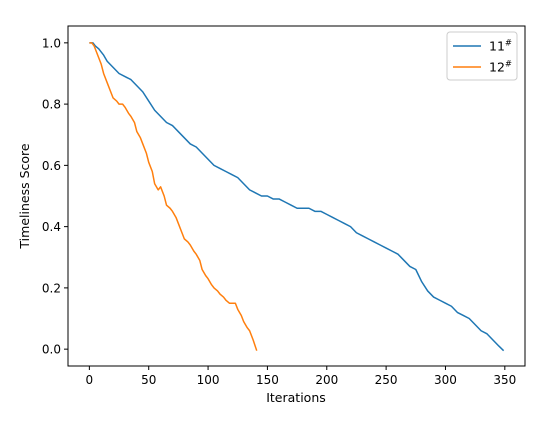 The image size is (550, 425). What do you see at coordinates (51, 166) in the screenshot?
I see `y-tick-label: 0.6` at bounding box center [51, 166].